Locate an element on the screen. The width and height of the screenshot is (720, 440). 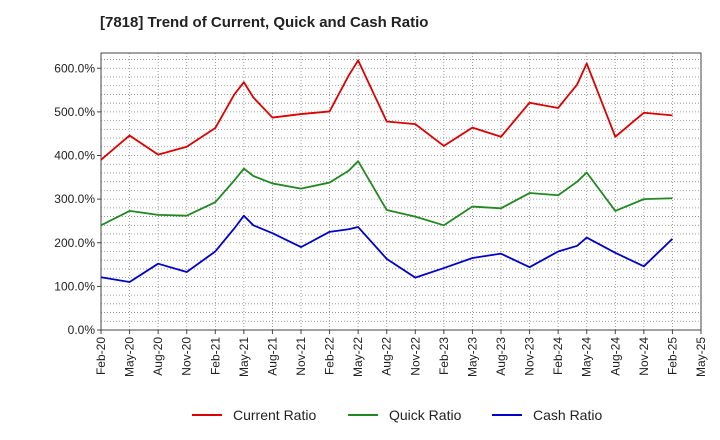
x-tick-label: Feb-24 is located at coordinates (558, 356).